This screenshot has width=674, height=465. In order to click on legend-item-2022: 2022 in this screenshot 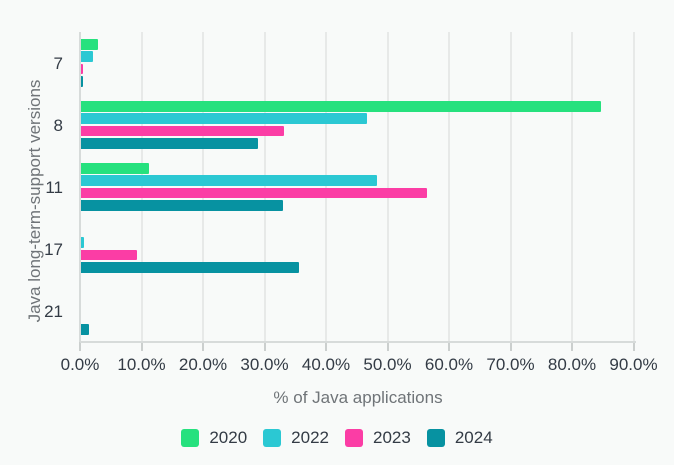, I will do `click(296, 438)`.